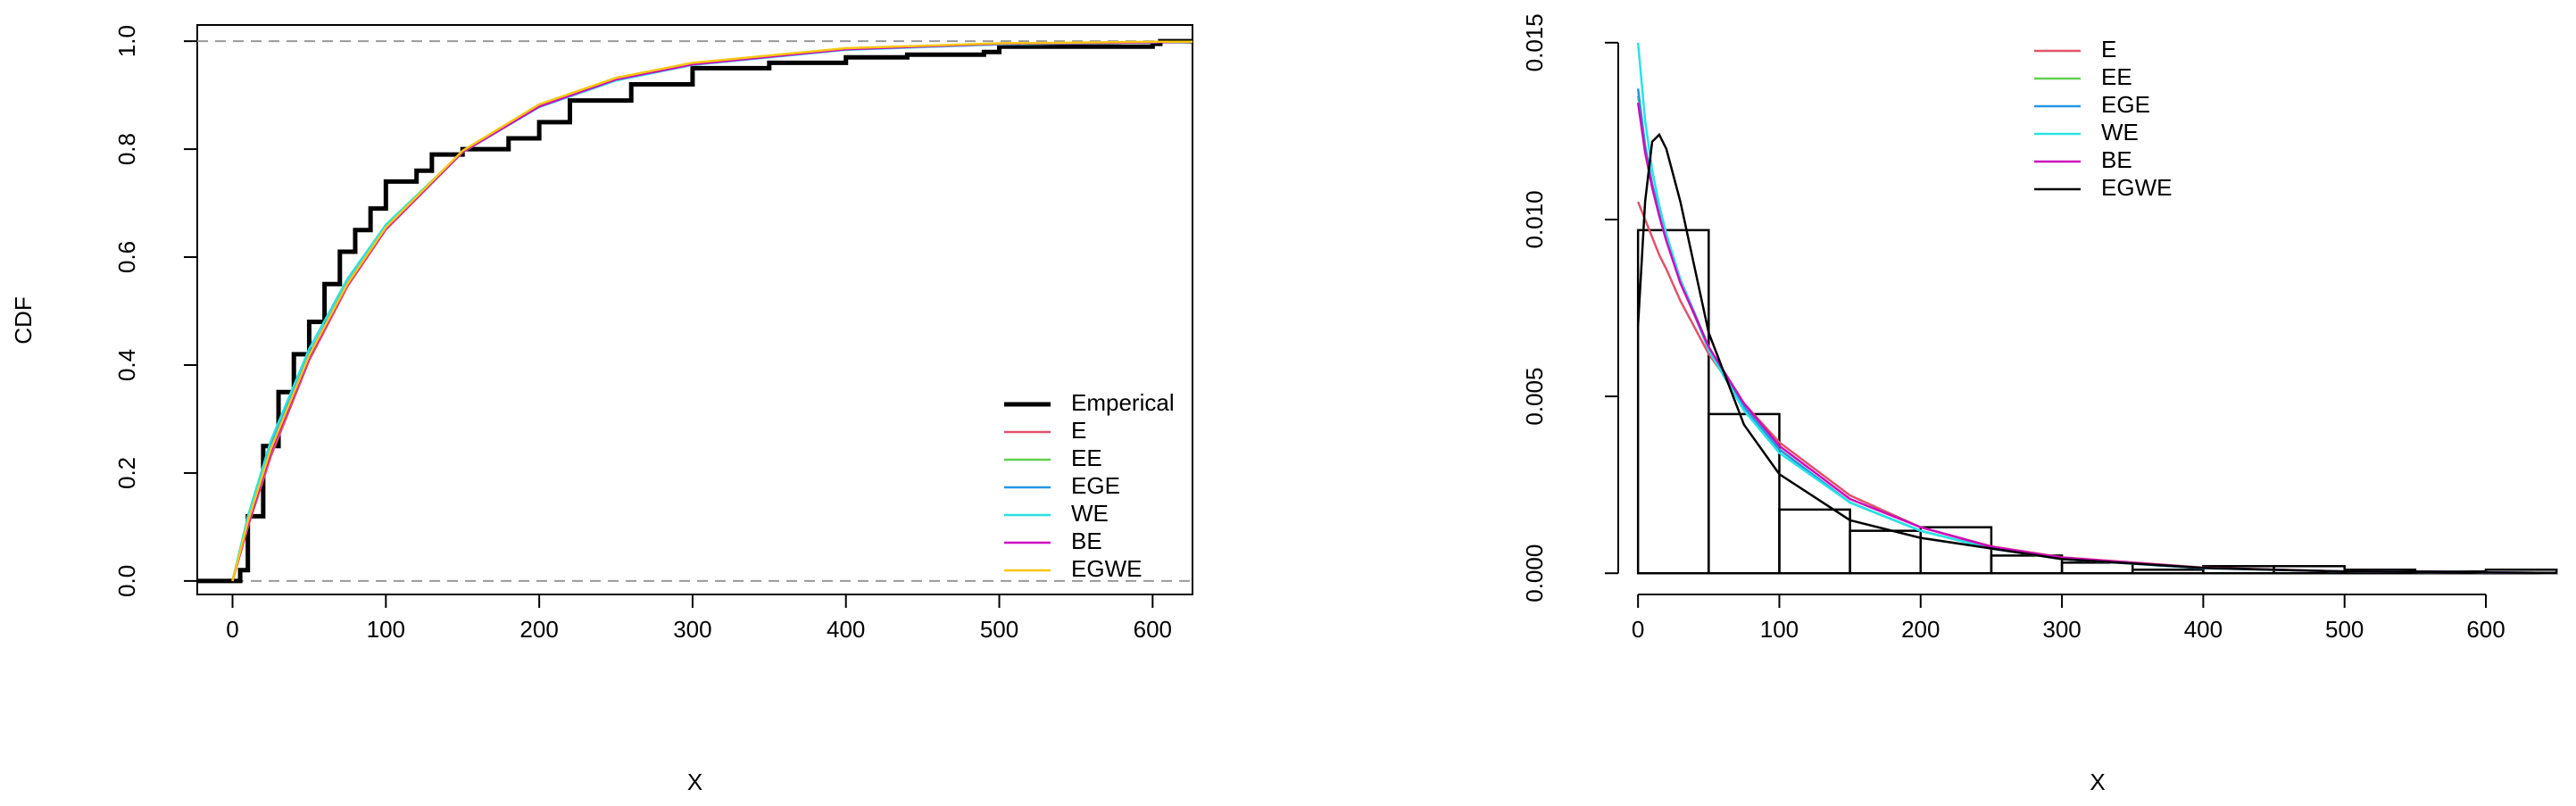 The image size is (2576, 806). Describe the element at coordinates (1535, 397) in the screenshot. I see `y-tick-label: 0.005` at that location.